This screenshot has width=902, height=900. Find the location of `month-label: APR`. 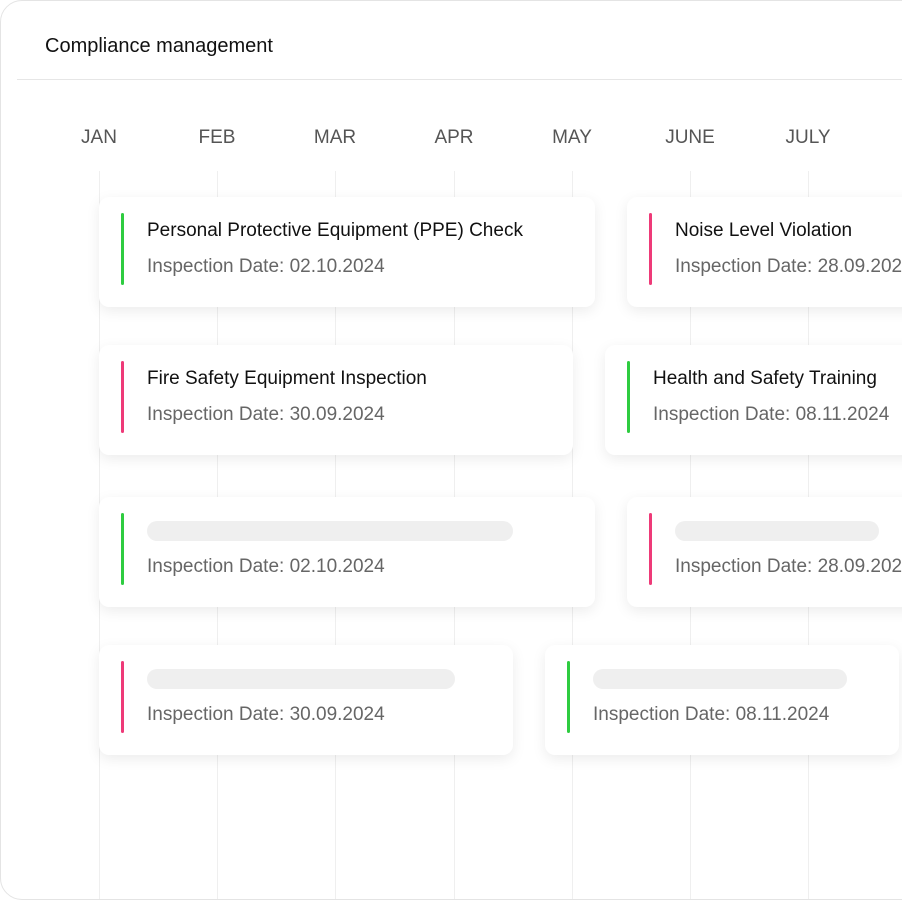

month-label: APR is located at coordinates (454, 137).